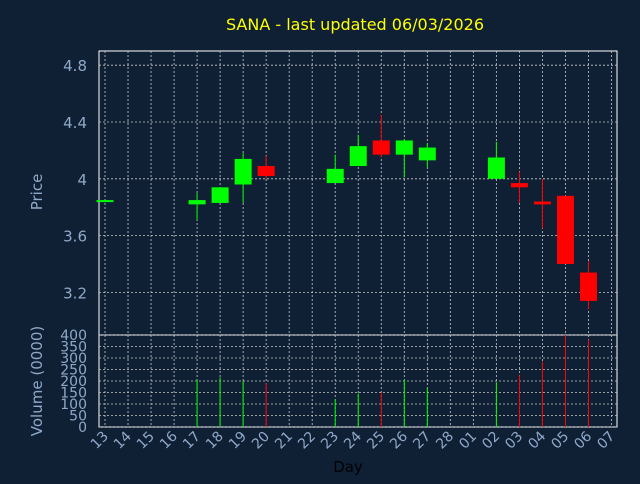  I want to click on x-tick-label: 24, so click(353, 440).